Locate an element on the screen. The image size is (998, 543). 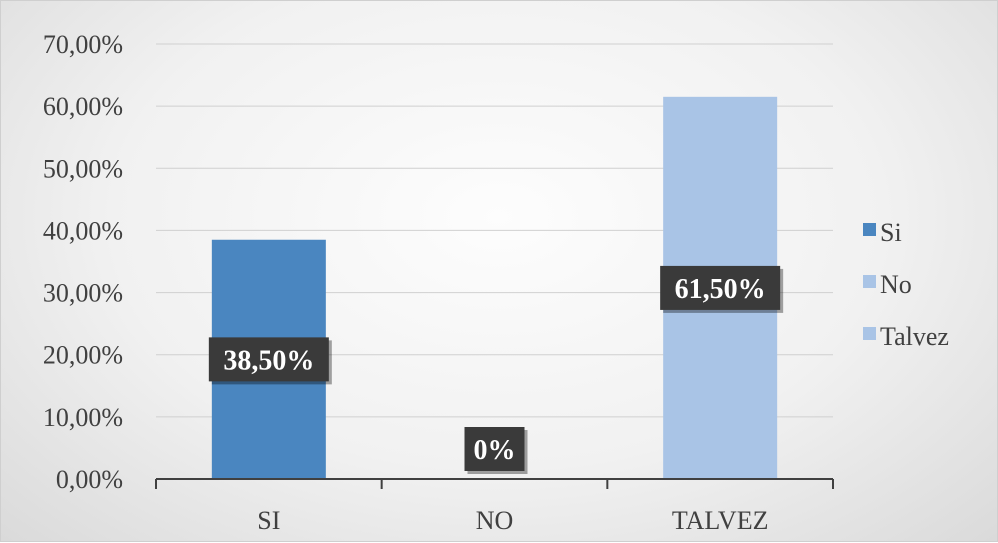
y-tick-label: 30,00% is located at coordinates (83, 293).